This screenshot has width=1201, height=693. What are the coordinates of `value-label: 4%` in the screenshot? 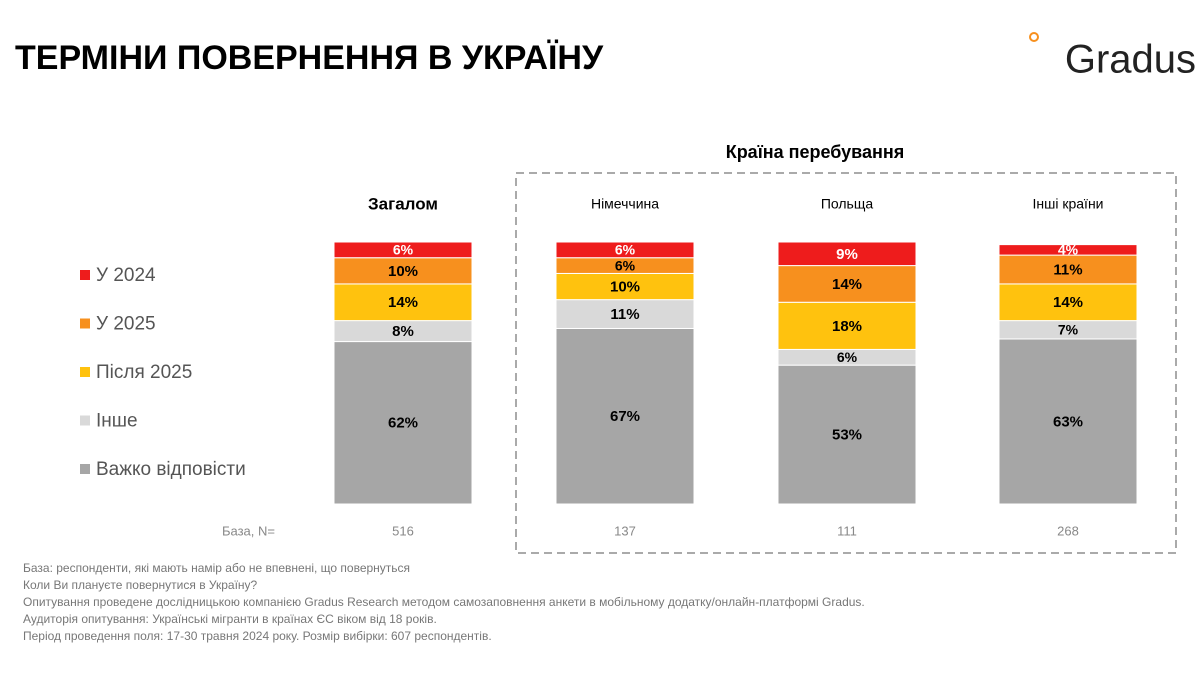 It's located at (1068, 250).